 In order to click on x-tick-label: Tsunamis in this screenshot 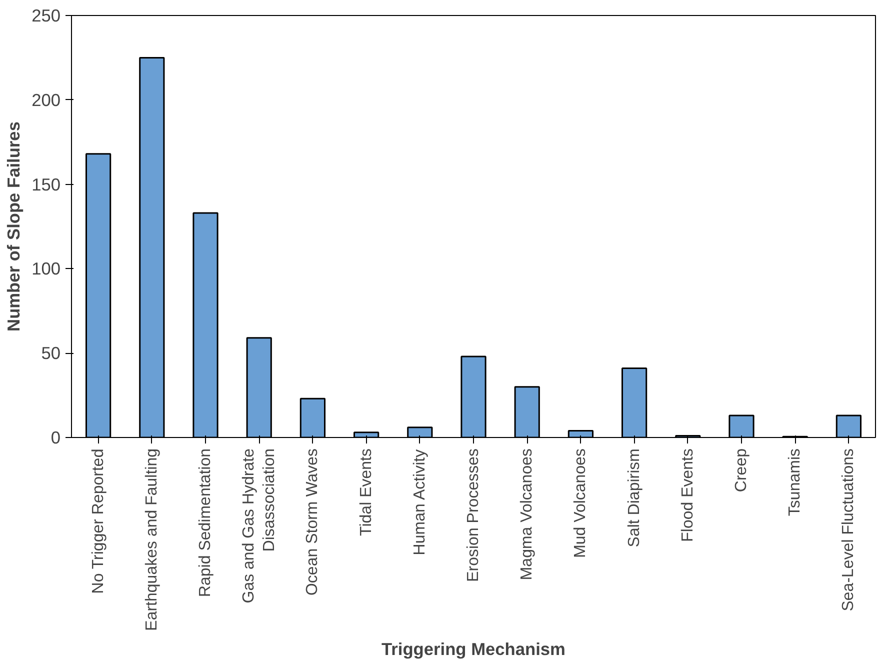, I will do `click(795, 482)`.